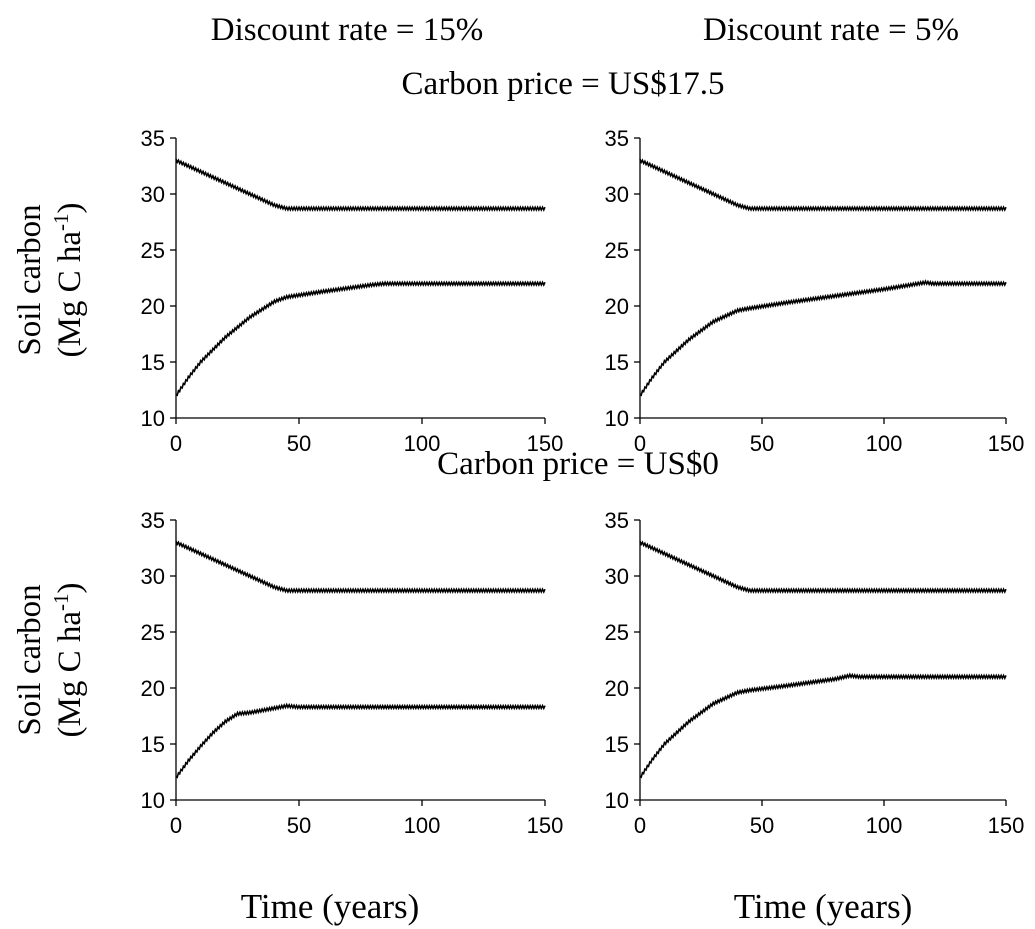 The height and width of the screenshot is (929, 1035). What do you see at coordinates (578, 464) in the screenshot?
I see `row-title-bottom: Carbon price = US$0` at bounding box center [578, 464].